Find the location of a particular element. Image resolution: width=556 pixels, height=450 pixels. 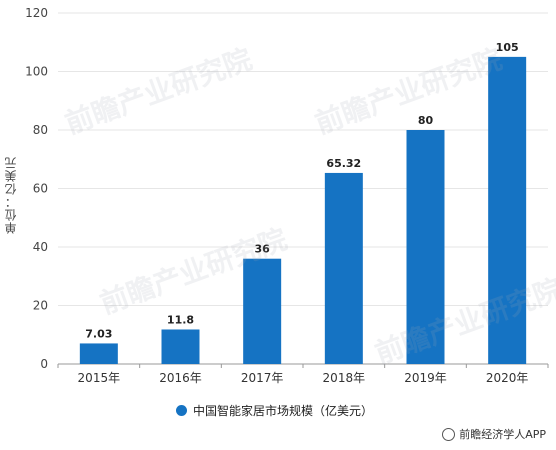

source-credit: 前瞻经济学人APP is located at coordinates (494, 434).